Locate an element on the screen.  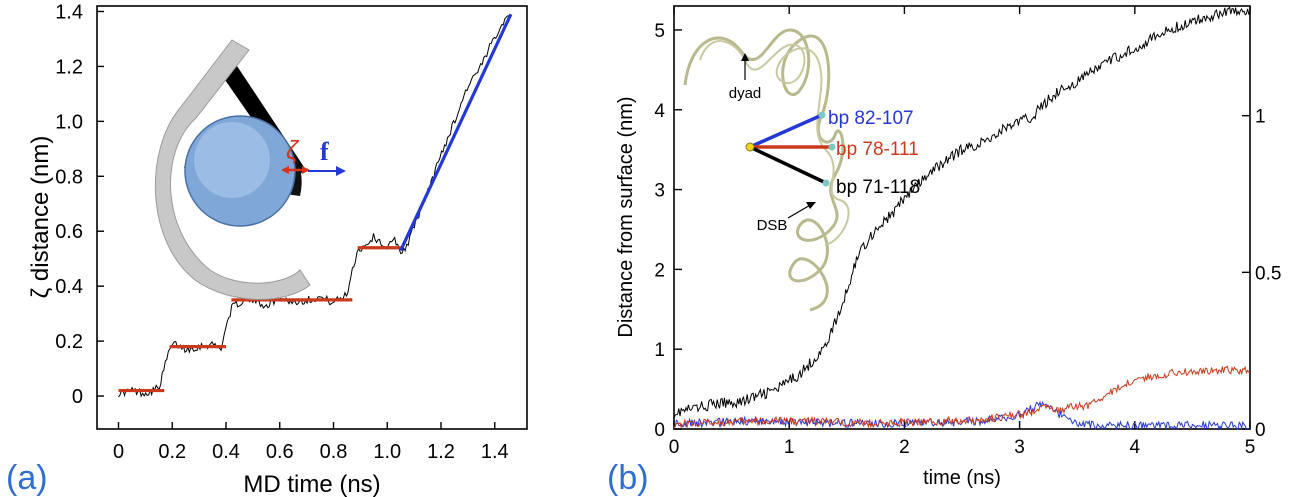
panel-a-inset-schematic: ζ f is located at coordinates (250, 169).